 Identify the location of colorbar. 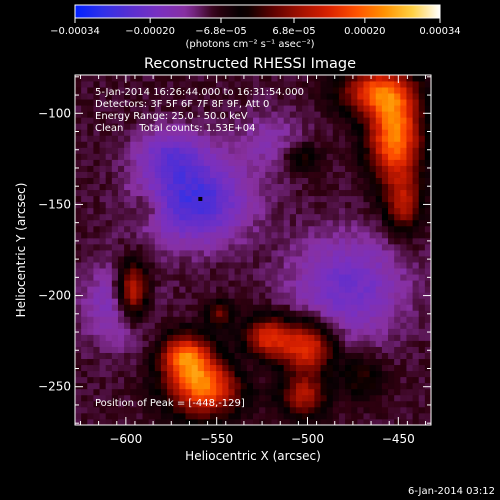
(257, 11).